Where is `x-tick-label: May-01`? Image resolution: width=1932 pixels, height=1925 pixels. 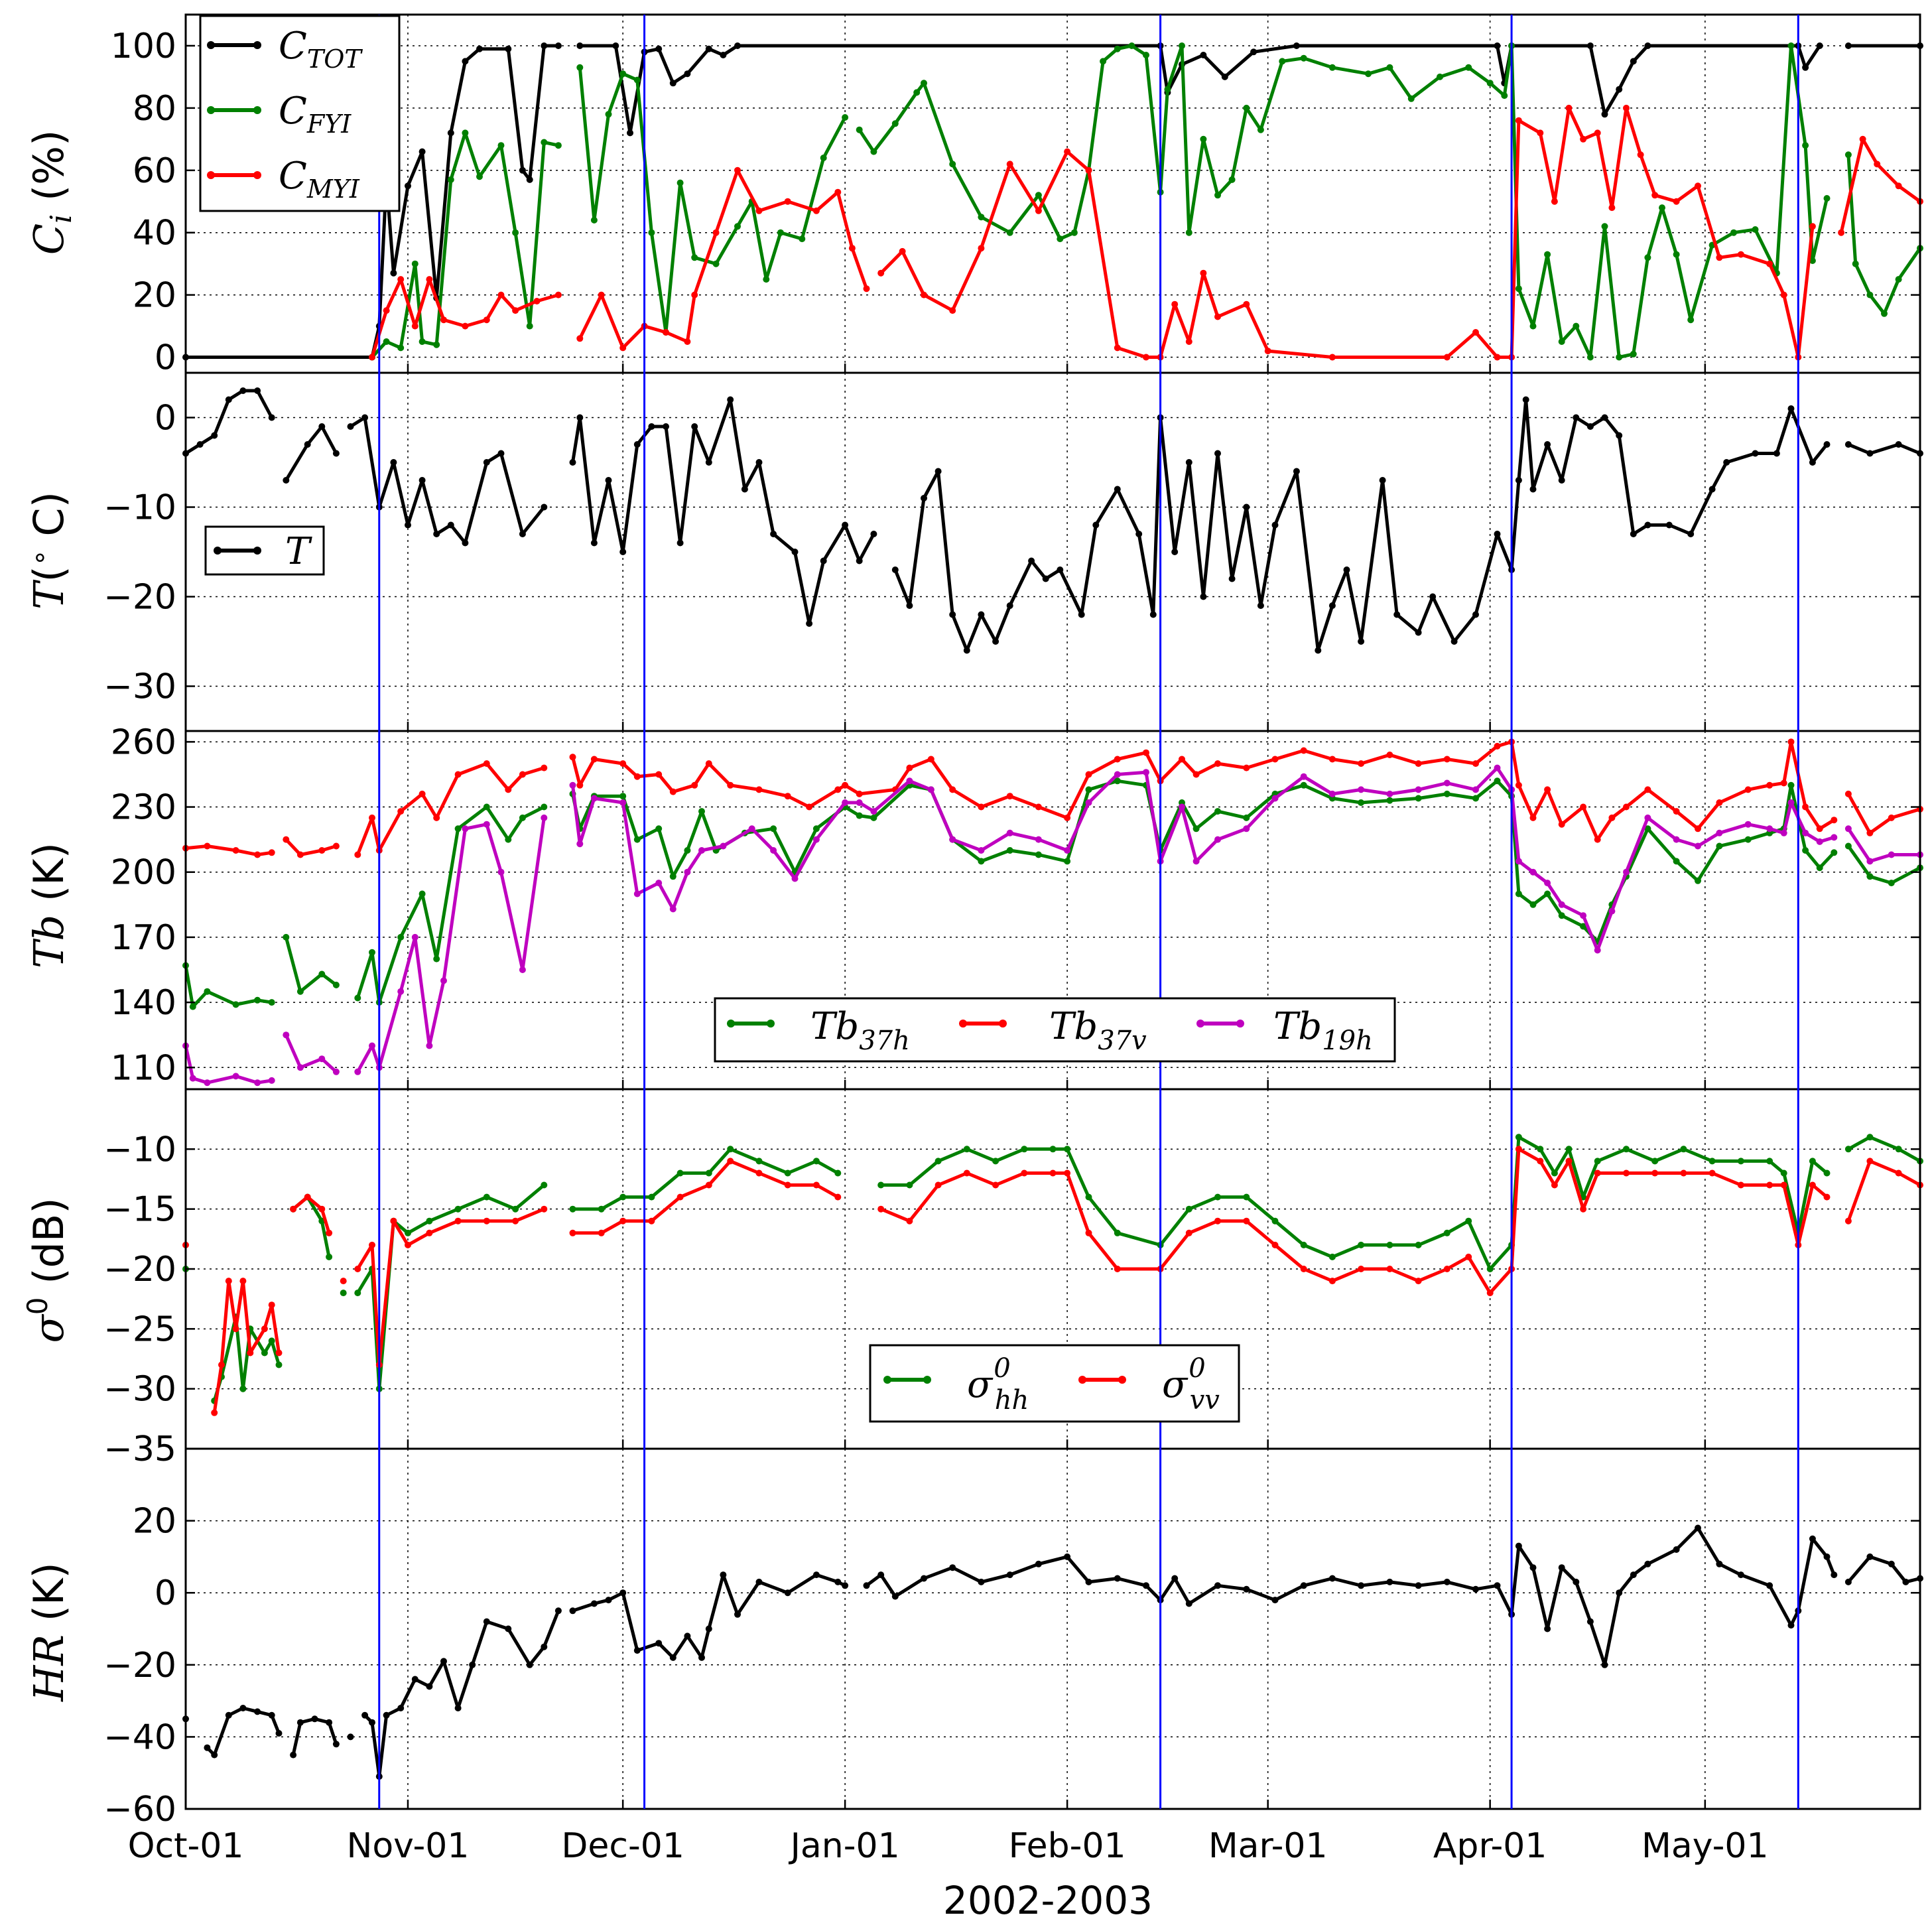 x-tick-label: May-01 is located at coordinates (1706, 1846).